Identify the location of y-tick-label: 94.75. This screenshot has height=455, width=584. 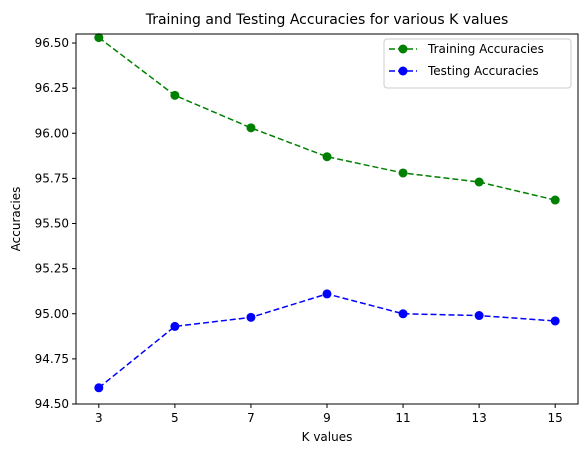
(52, 359).